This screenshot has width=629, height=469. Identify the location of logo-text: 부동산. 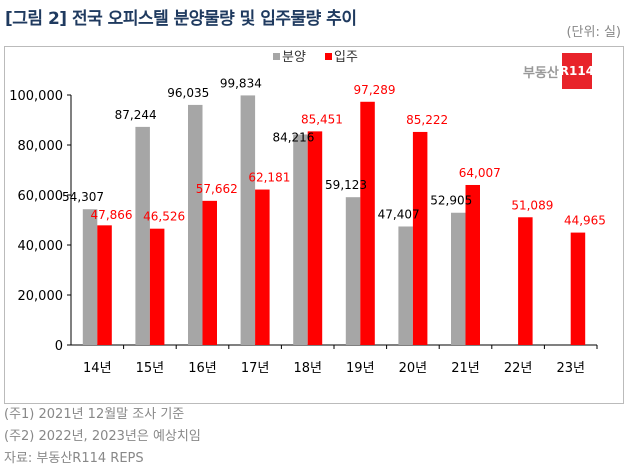
(541, 73).